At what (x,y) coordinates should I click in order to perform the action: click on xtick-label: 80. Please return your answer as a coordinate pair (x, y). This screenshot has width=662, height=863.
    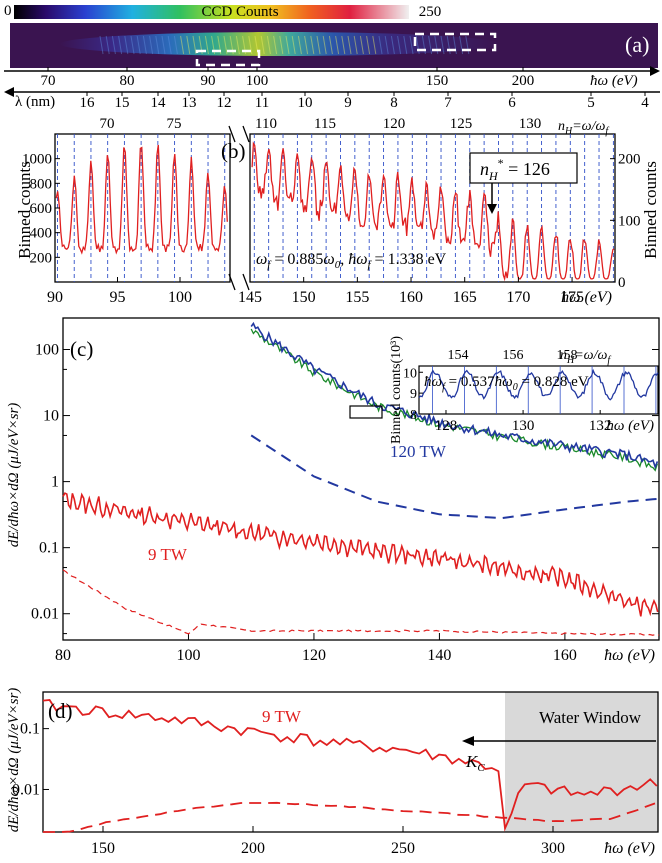
    Looking at the image, I should click on (63, 655).